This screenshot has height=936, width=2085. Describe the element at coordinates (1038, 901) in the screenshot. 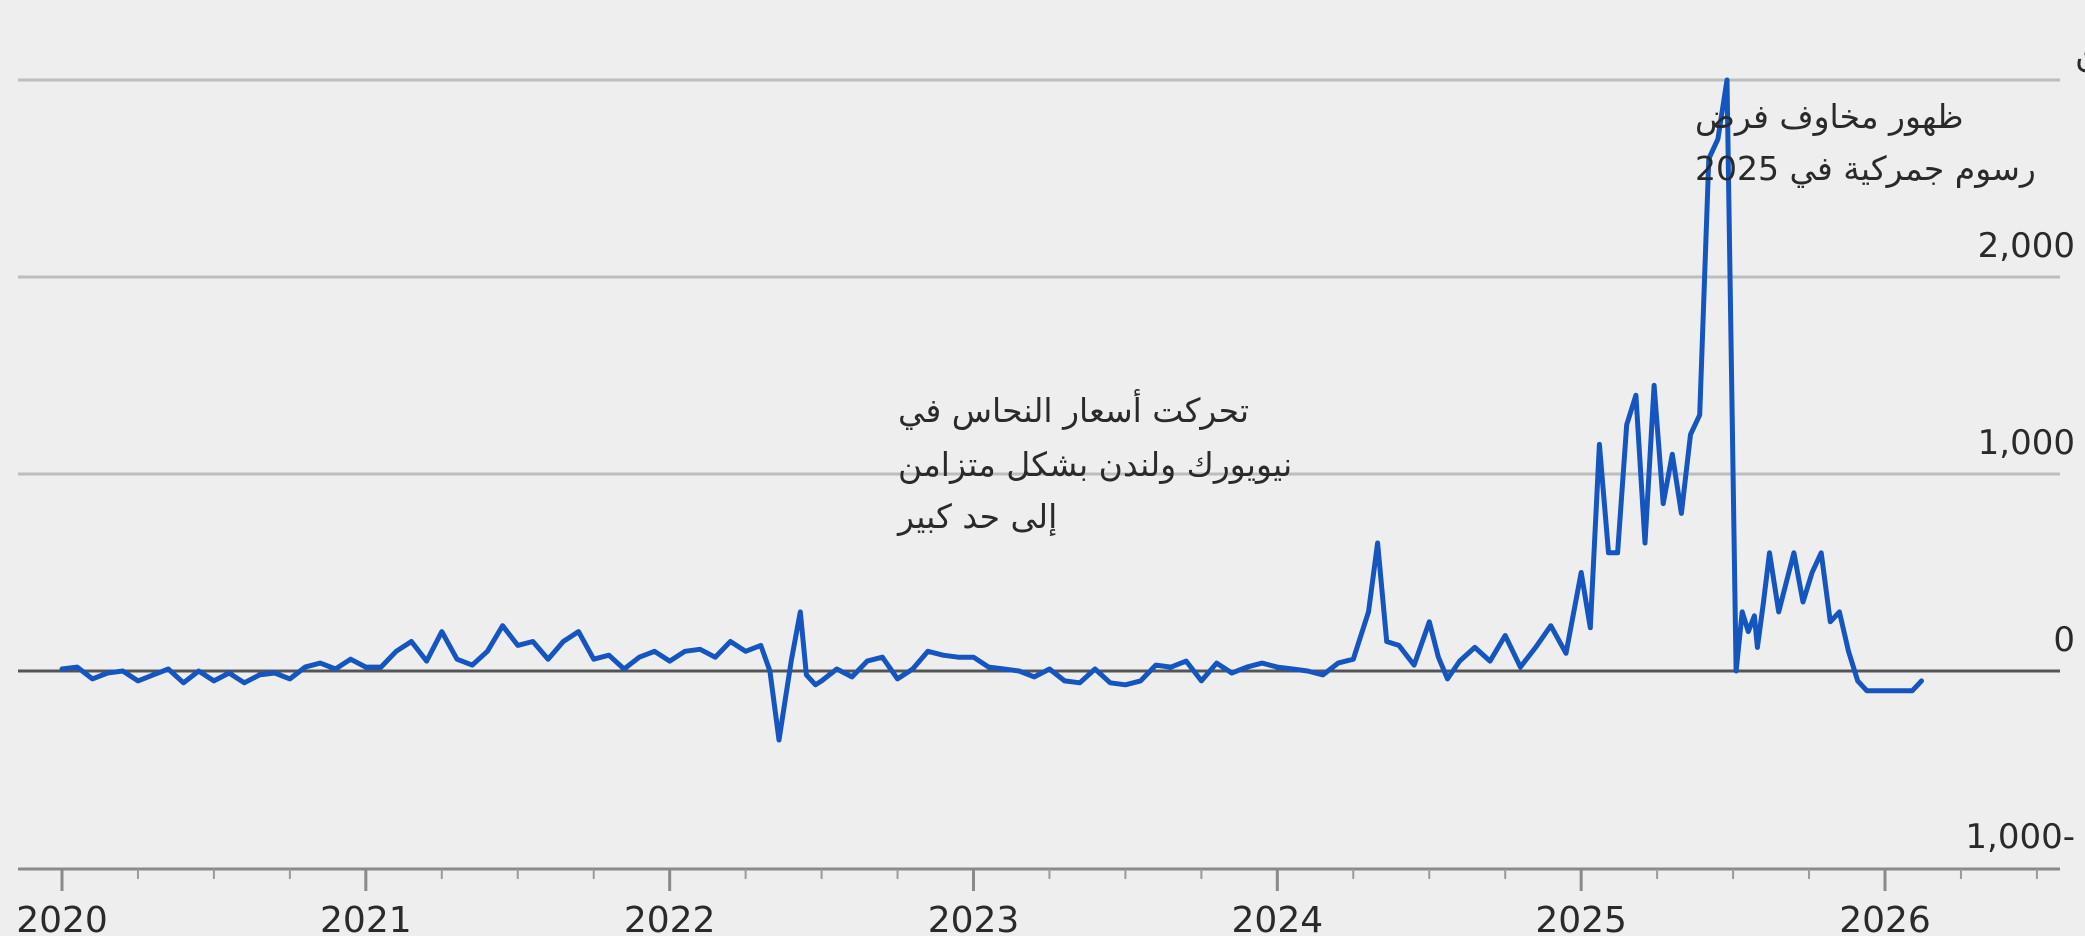

I see `x-axis: 2020 2021 2022 2023 2024 2025 2026` at that location.